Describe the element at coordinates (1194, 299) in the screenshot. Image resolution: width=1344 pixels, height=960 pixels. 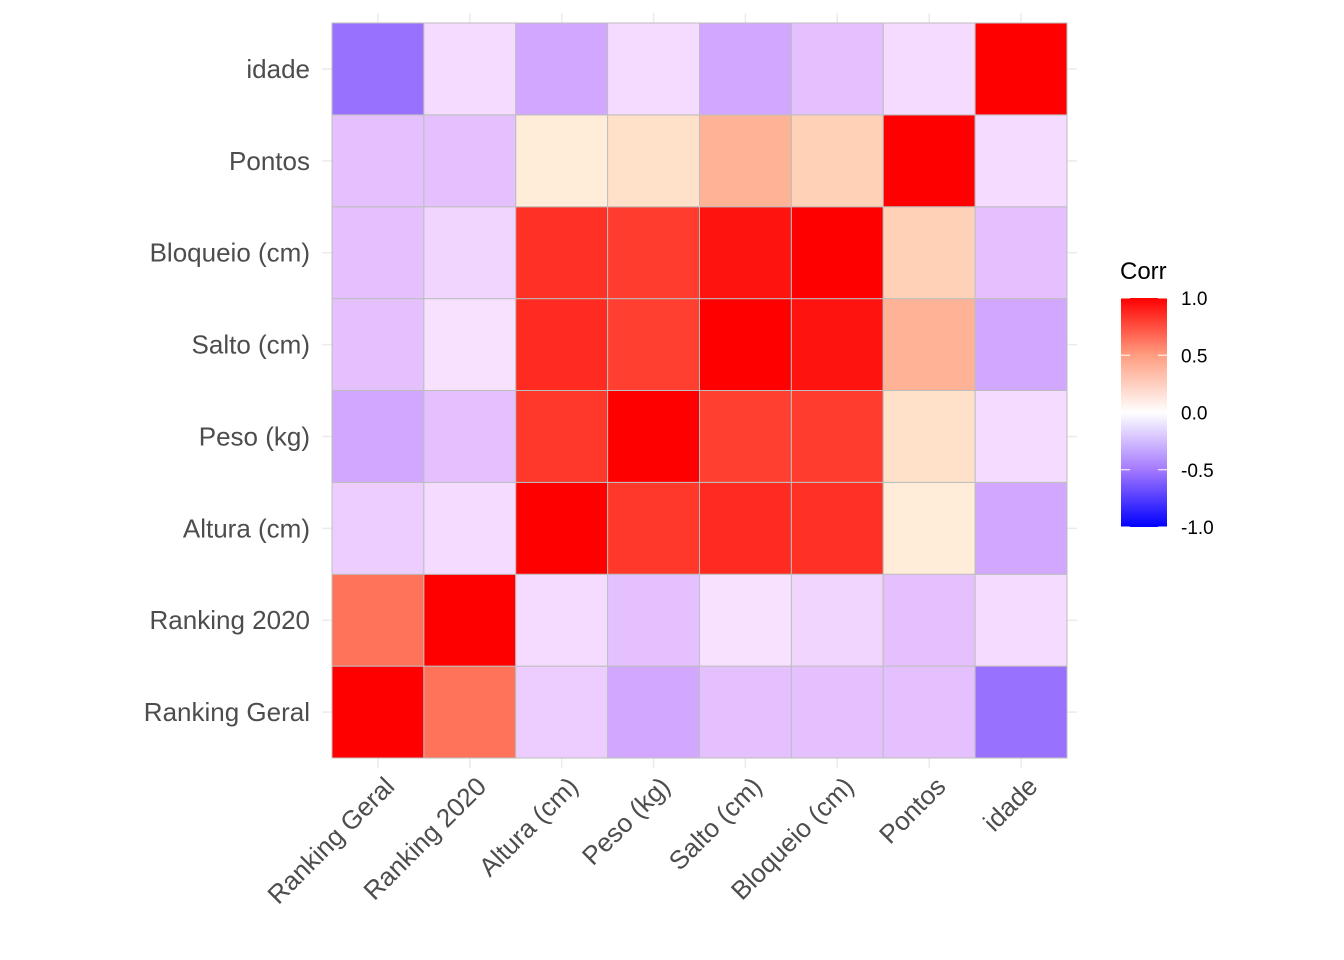
I see `legend-tick-label: 1.0` at that location.